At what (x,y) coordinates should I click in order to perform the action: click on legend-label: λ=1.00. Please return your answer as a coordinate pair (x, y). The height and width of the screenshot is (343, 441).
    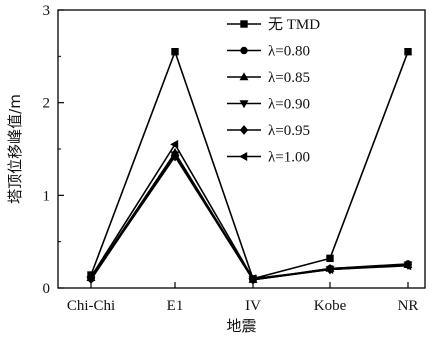
    Looking at the image, I should click on (289, 158).